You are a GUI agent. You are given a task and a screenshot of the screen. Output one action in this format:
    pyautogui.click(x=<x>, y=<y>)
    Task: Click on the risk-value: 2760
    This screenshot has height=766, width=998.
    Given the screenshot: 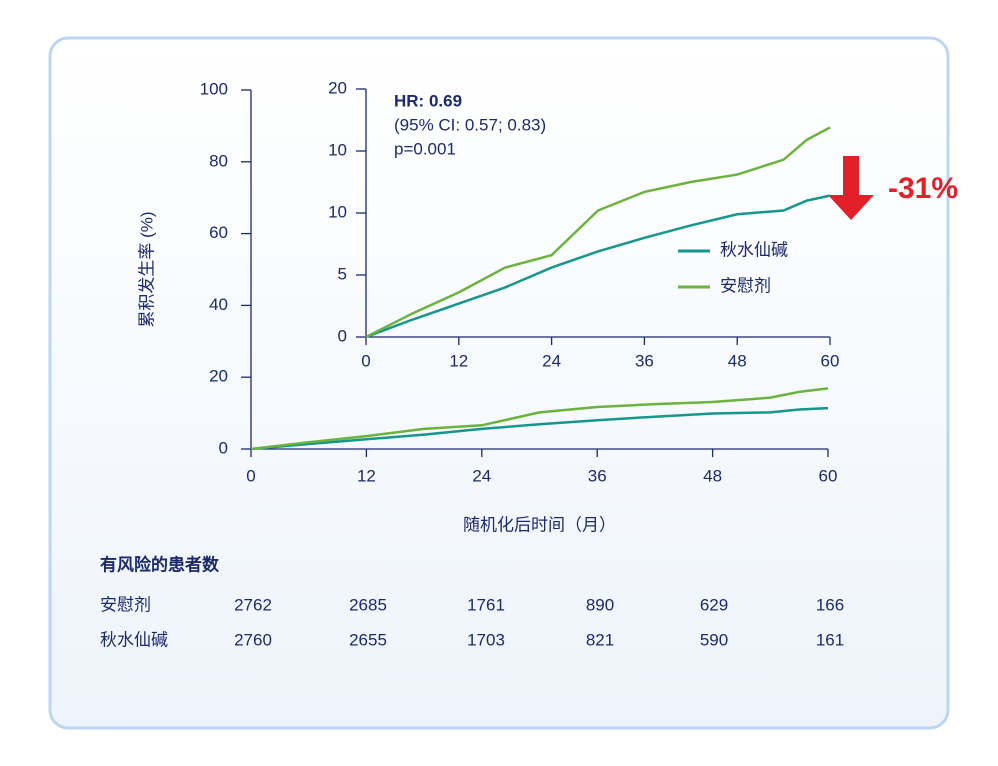 What is the action you would take?
    pyautogui.click(x=253, y=639)
    